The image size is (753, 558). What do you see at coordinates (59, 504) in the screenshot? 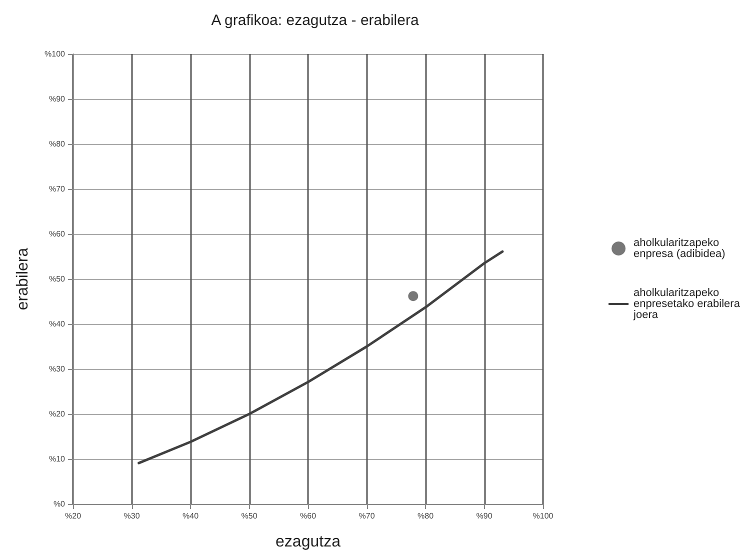
I see `y-tick-label: %0` at bounding box center [59, 504].